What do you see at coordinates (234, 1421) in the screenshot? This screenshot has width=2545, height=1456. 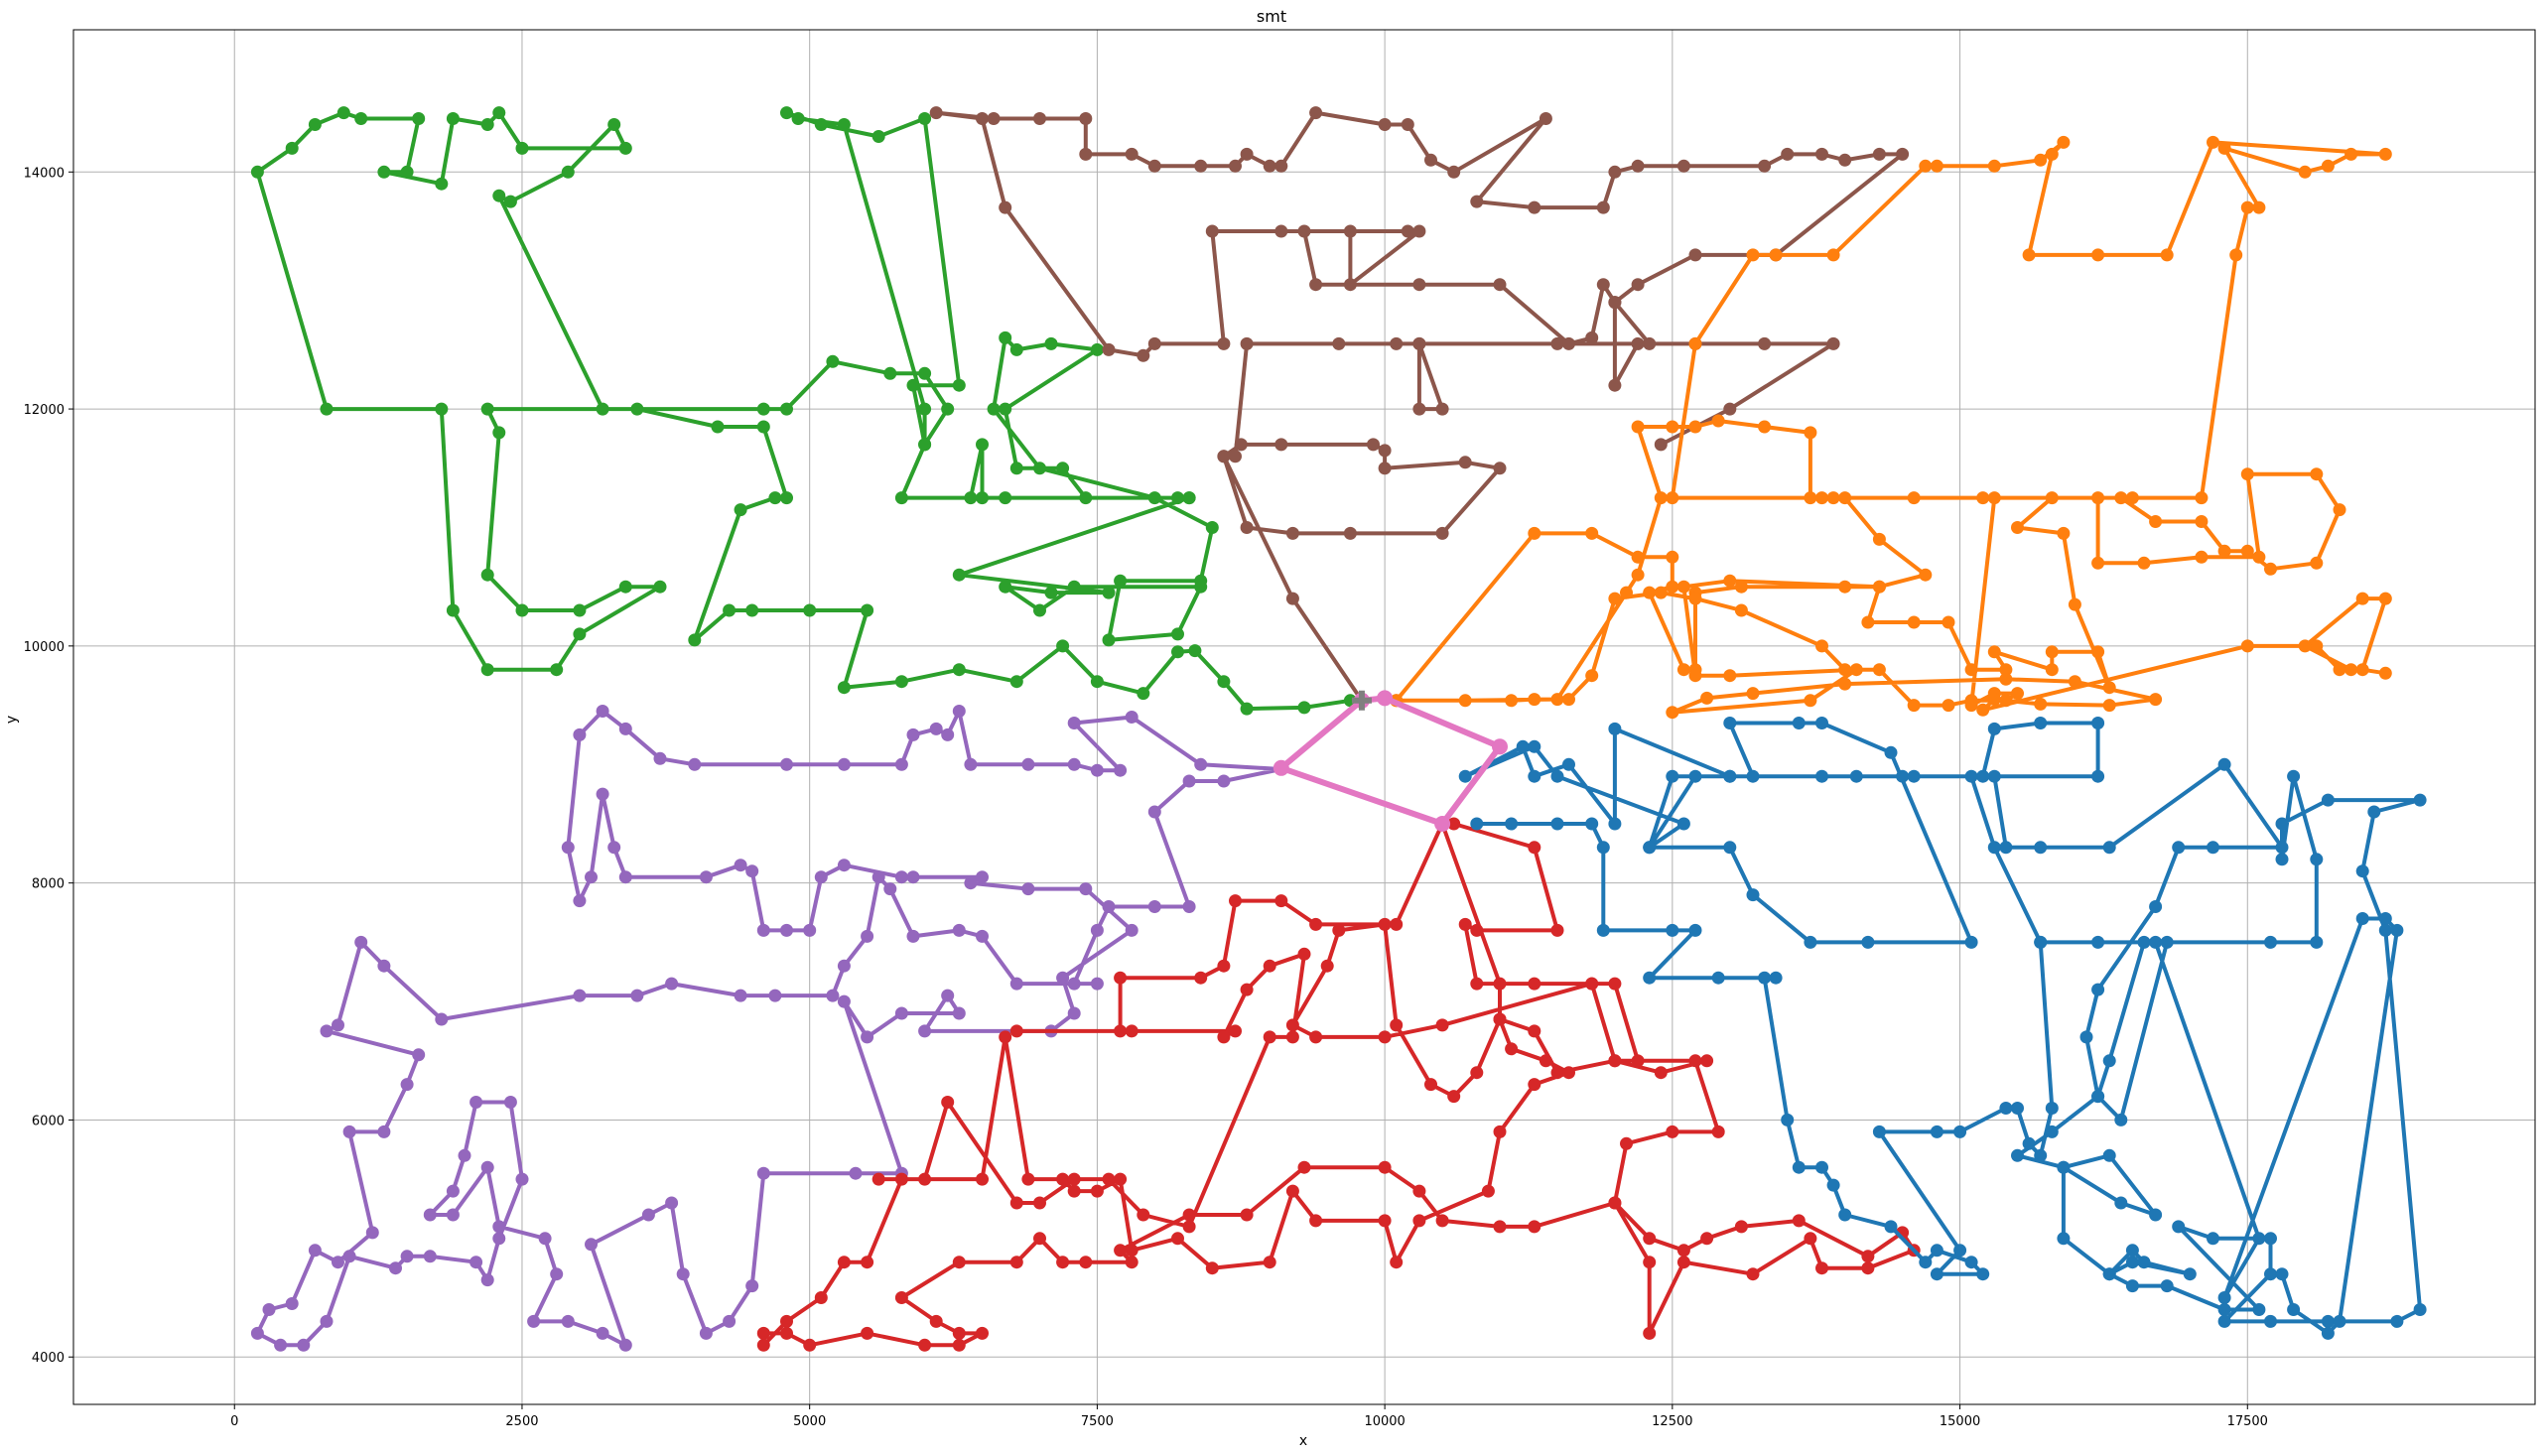 I see `x-tick-label: 0` at bounding box center [234, 1421].